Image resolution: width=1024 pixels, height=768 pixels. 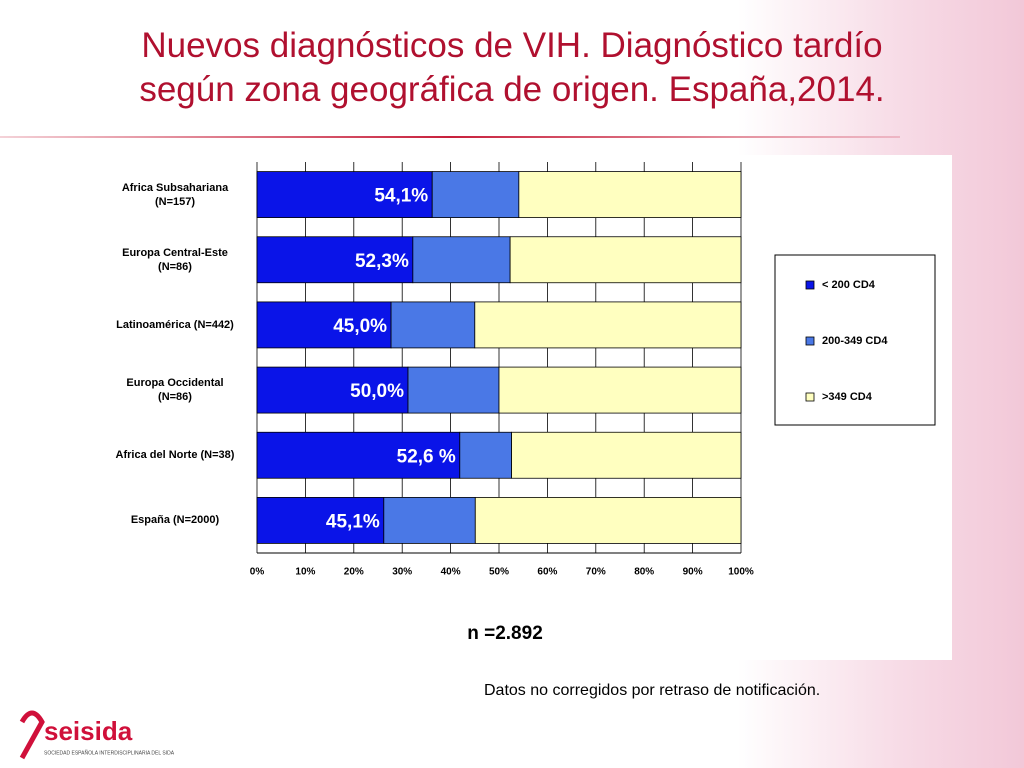 I want to click on legend: < 200 CD4 200-349 CD4 >349 CD4, so click(x=846, y=341).